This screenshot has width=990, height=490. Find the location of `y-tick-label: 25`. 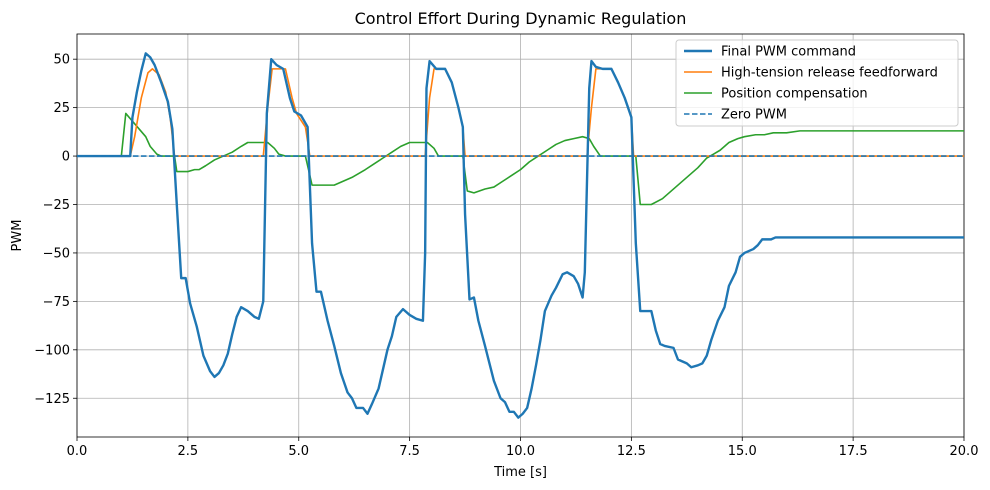

y-tick-label: 25 is located at coordinates (61, 108).